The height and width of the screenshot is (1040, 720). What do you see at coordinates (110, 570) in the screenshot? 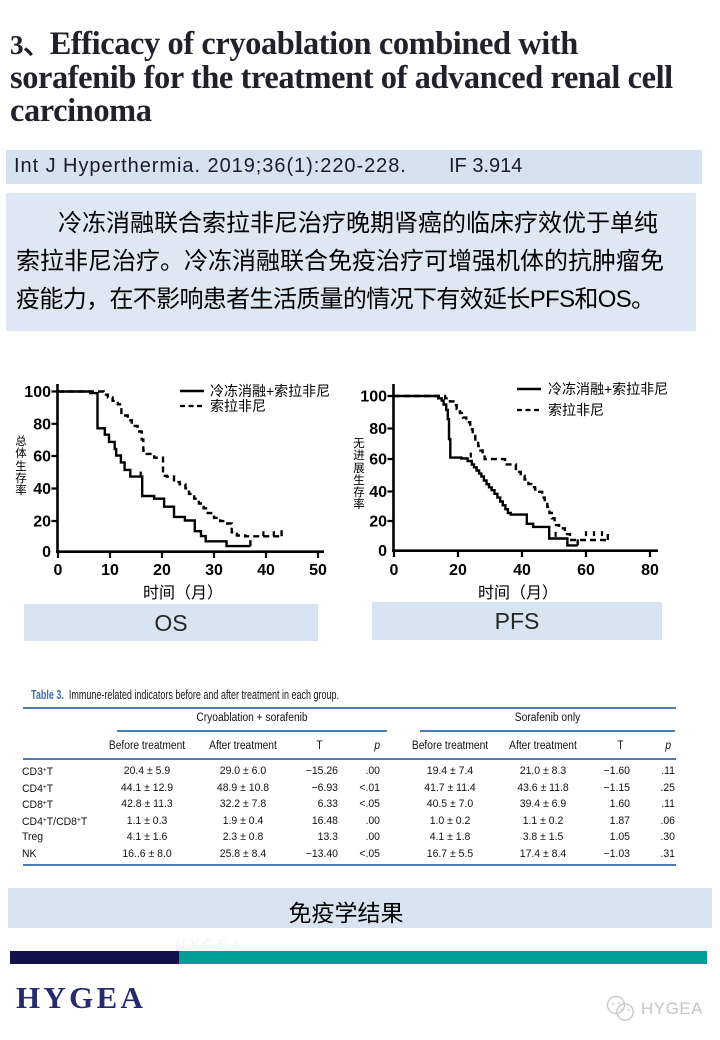
I see `svg-text: 10` at bounding box center [110, 570].